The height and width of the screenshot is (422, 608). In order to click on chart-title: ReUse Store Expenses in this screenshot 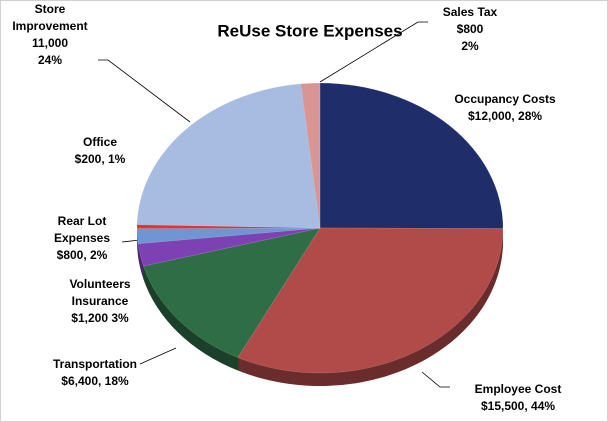, I will do `click(309, 30)`.